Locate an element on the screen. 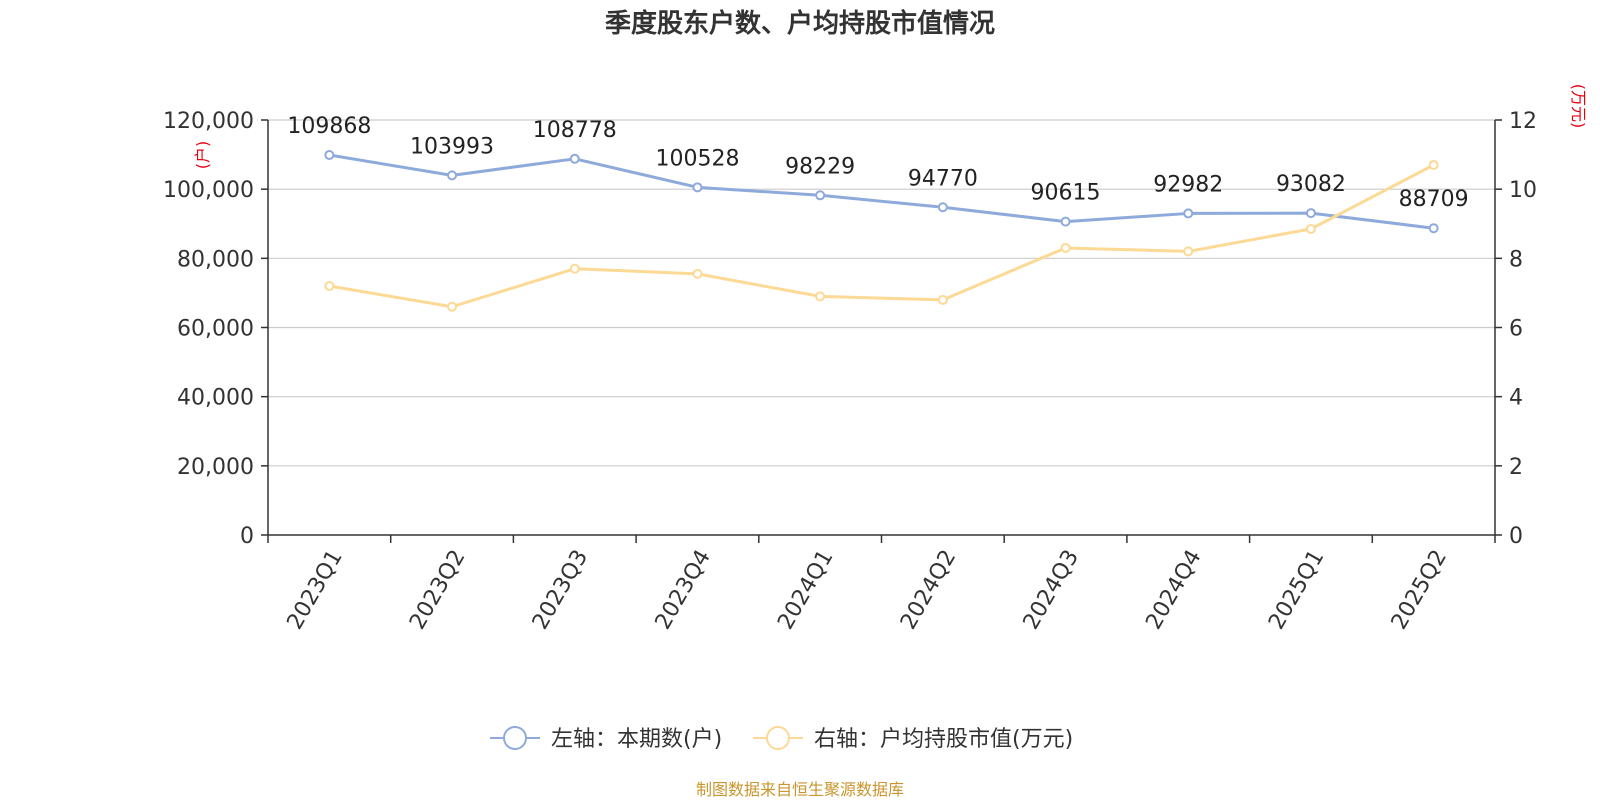 The image size is (1600, 800). data-label: 100528 is located at coordinates (697, 158).